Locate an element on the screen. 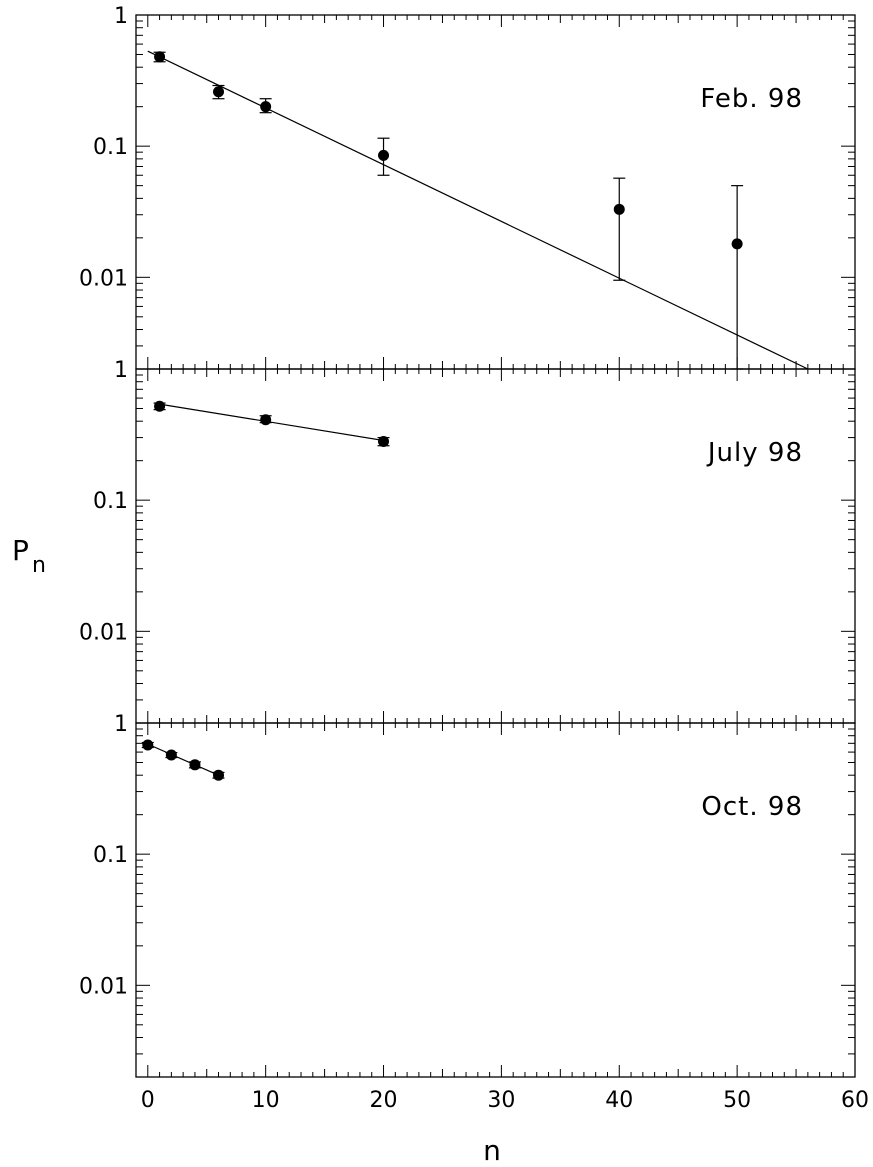 This screenshot has width=873, height=1167. y-axis-label-subscript: n is located at coordinates (39, 565).